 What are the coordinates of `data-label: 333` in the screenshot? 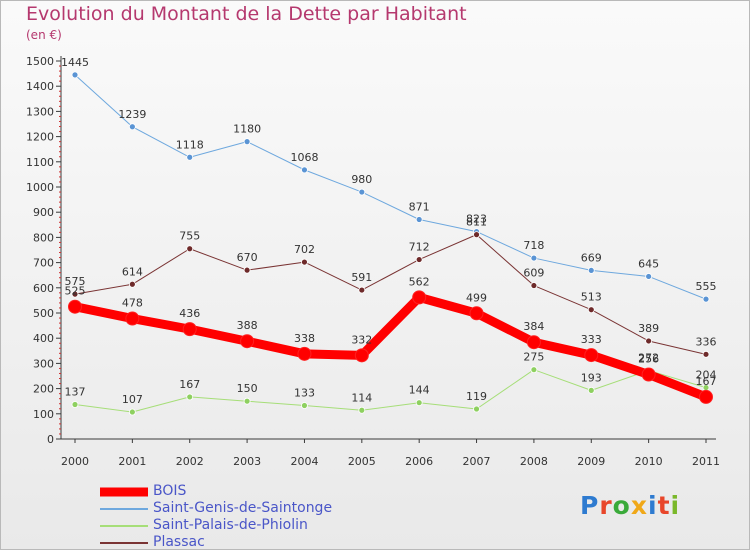 It's located at (591, 339).